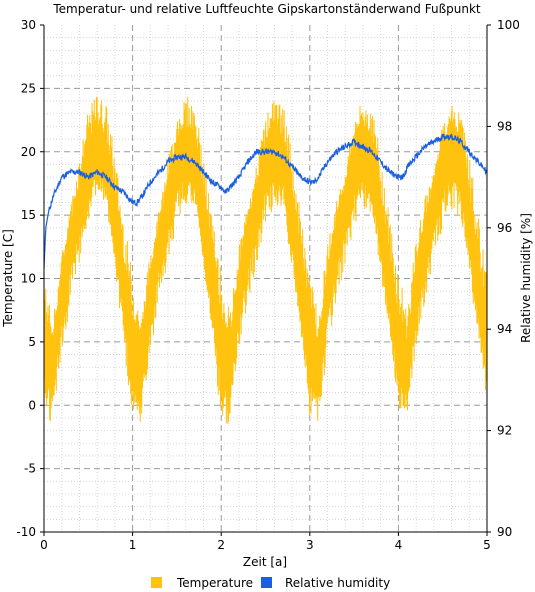  Describe the element at coordinates (32, 342) in the screenshot. I see `y-tick-left-label: 5` at that location.